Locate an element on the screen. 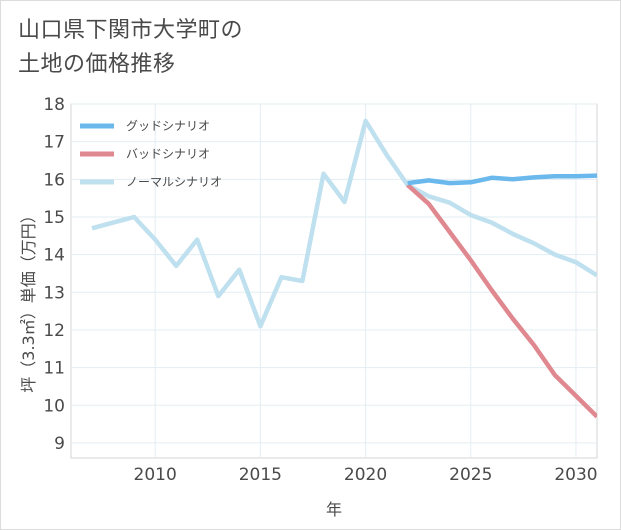 The image size is (621, 530). x-tick-label: 2025 is located at coordinates (470, 475).